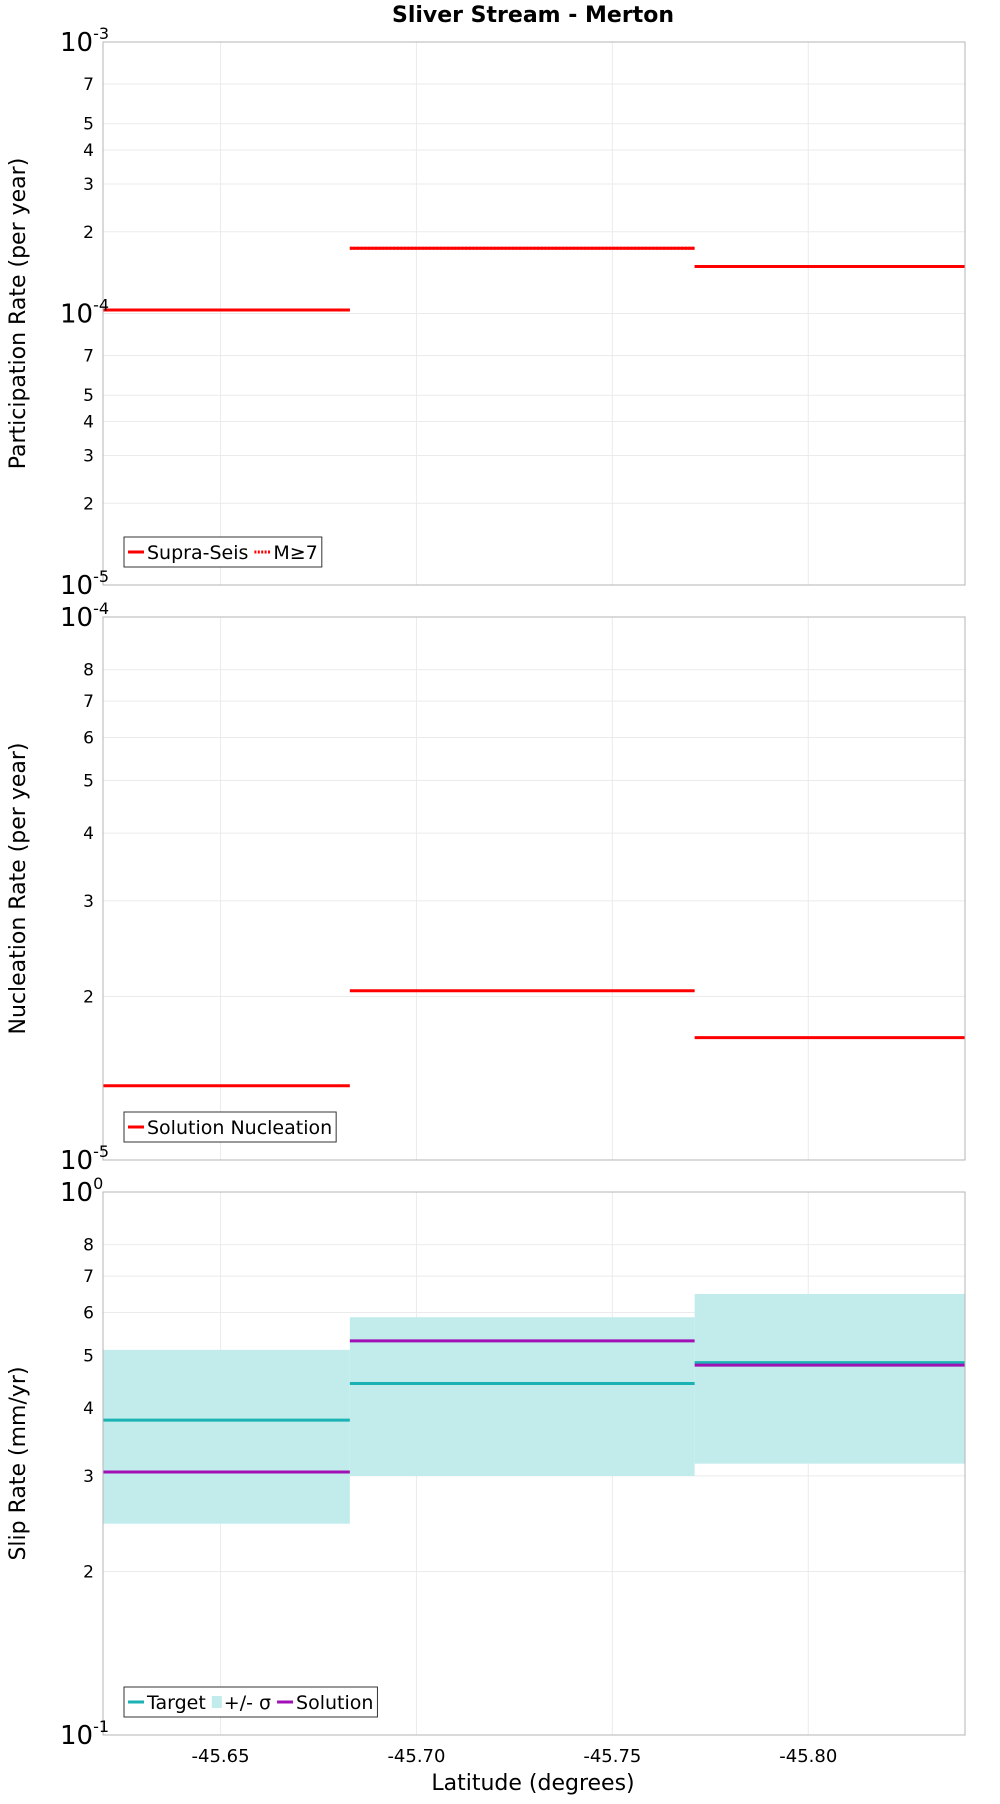  Describe the element at coordinates (334, 1703) in the screenshot. I see `legend-label: Solution` at that location.